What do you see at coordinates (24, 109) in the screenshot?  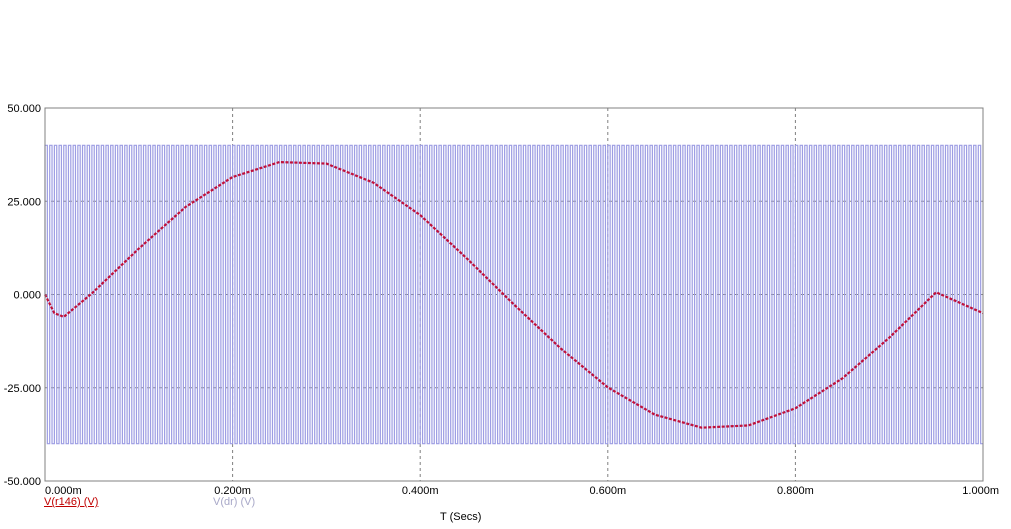 I see `y-tick-label: 50.000` at bounding box center [24, 109].